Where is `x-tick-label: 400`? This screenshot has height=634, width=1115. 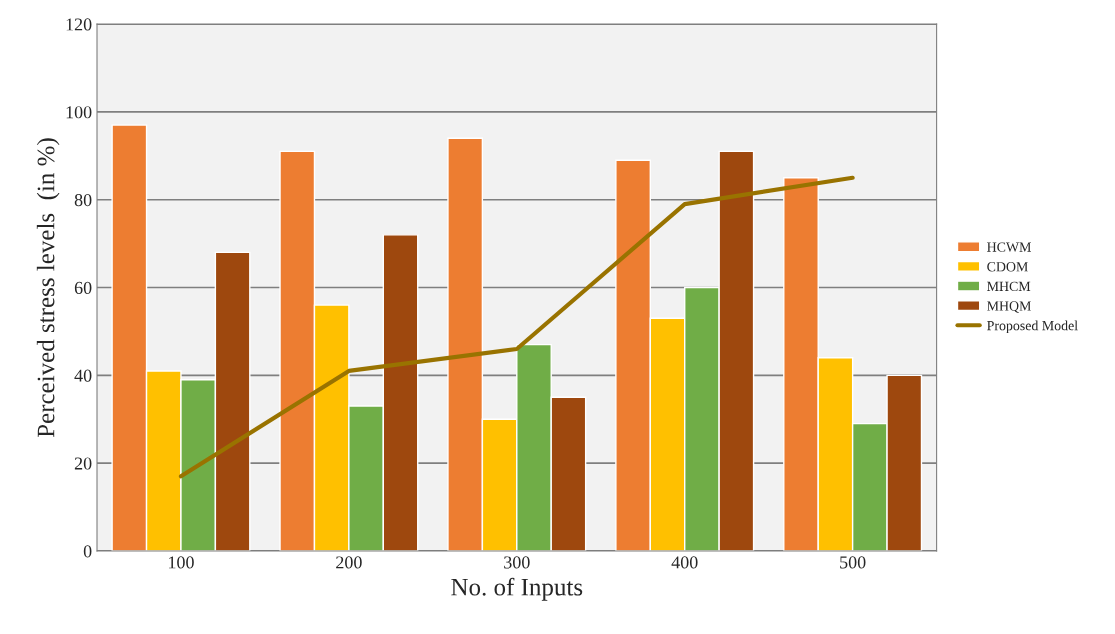
x-tick-label: 400 is located at coordinates (684, 562).